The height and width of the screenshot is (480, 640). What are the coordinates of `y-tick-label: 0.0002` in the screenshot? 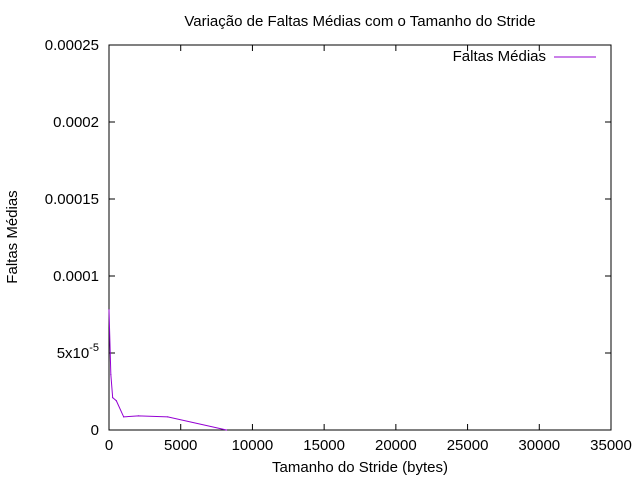 It's located at (76, 122).